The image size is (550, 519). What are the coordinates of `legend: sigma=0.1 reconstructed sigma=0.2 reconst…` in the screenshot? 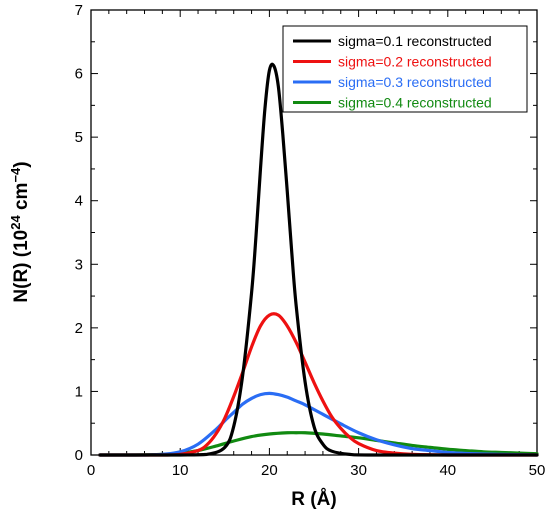 It's located at (405, 69).